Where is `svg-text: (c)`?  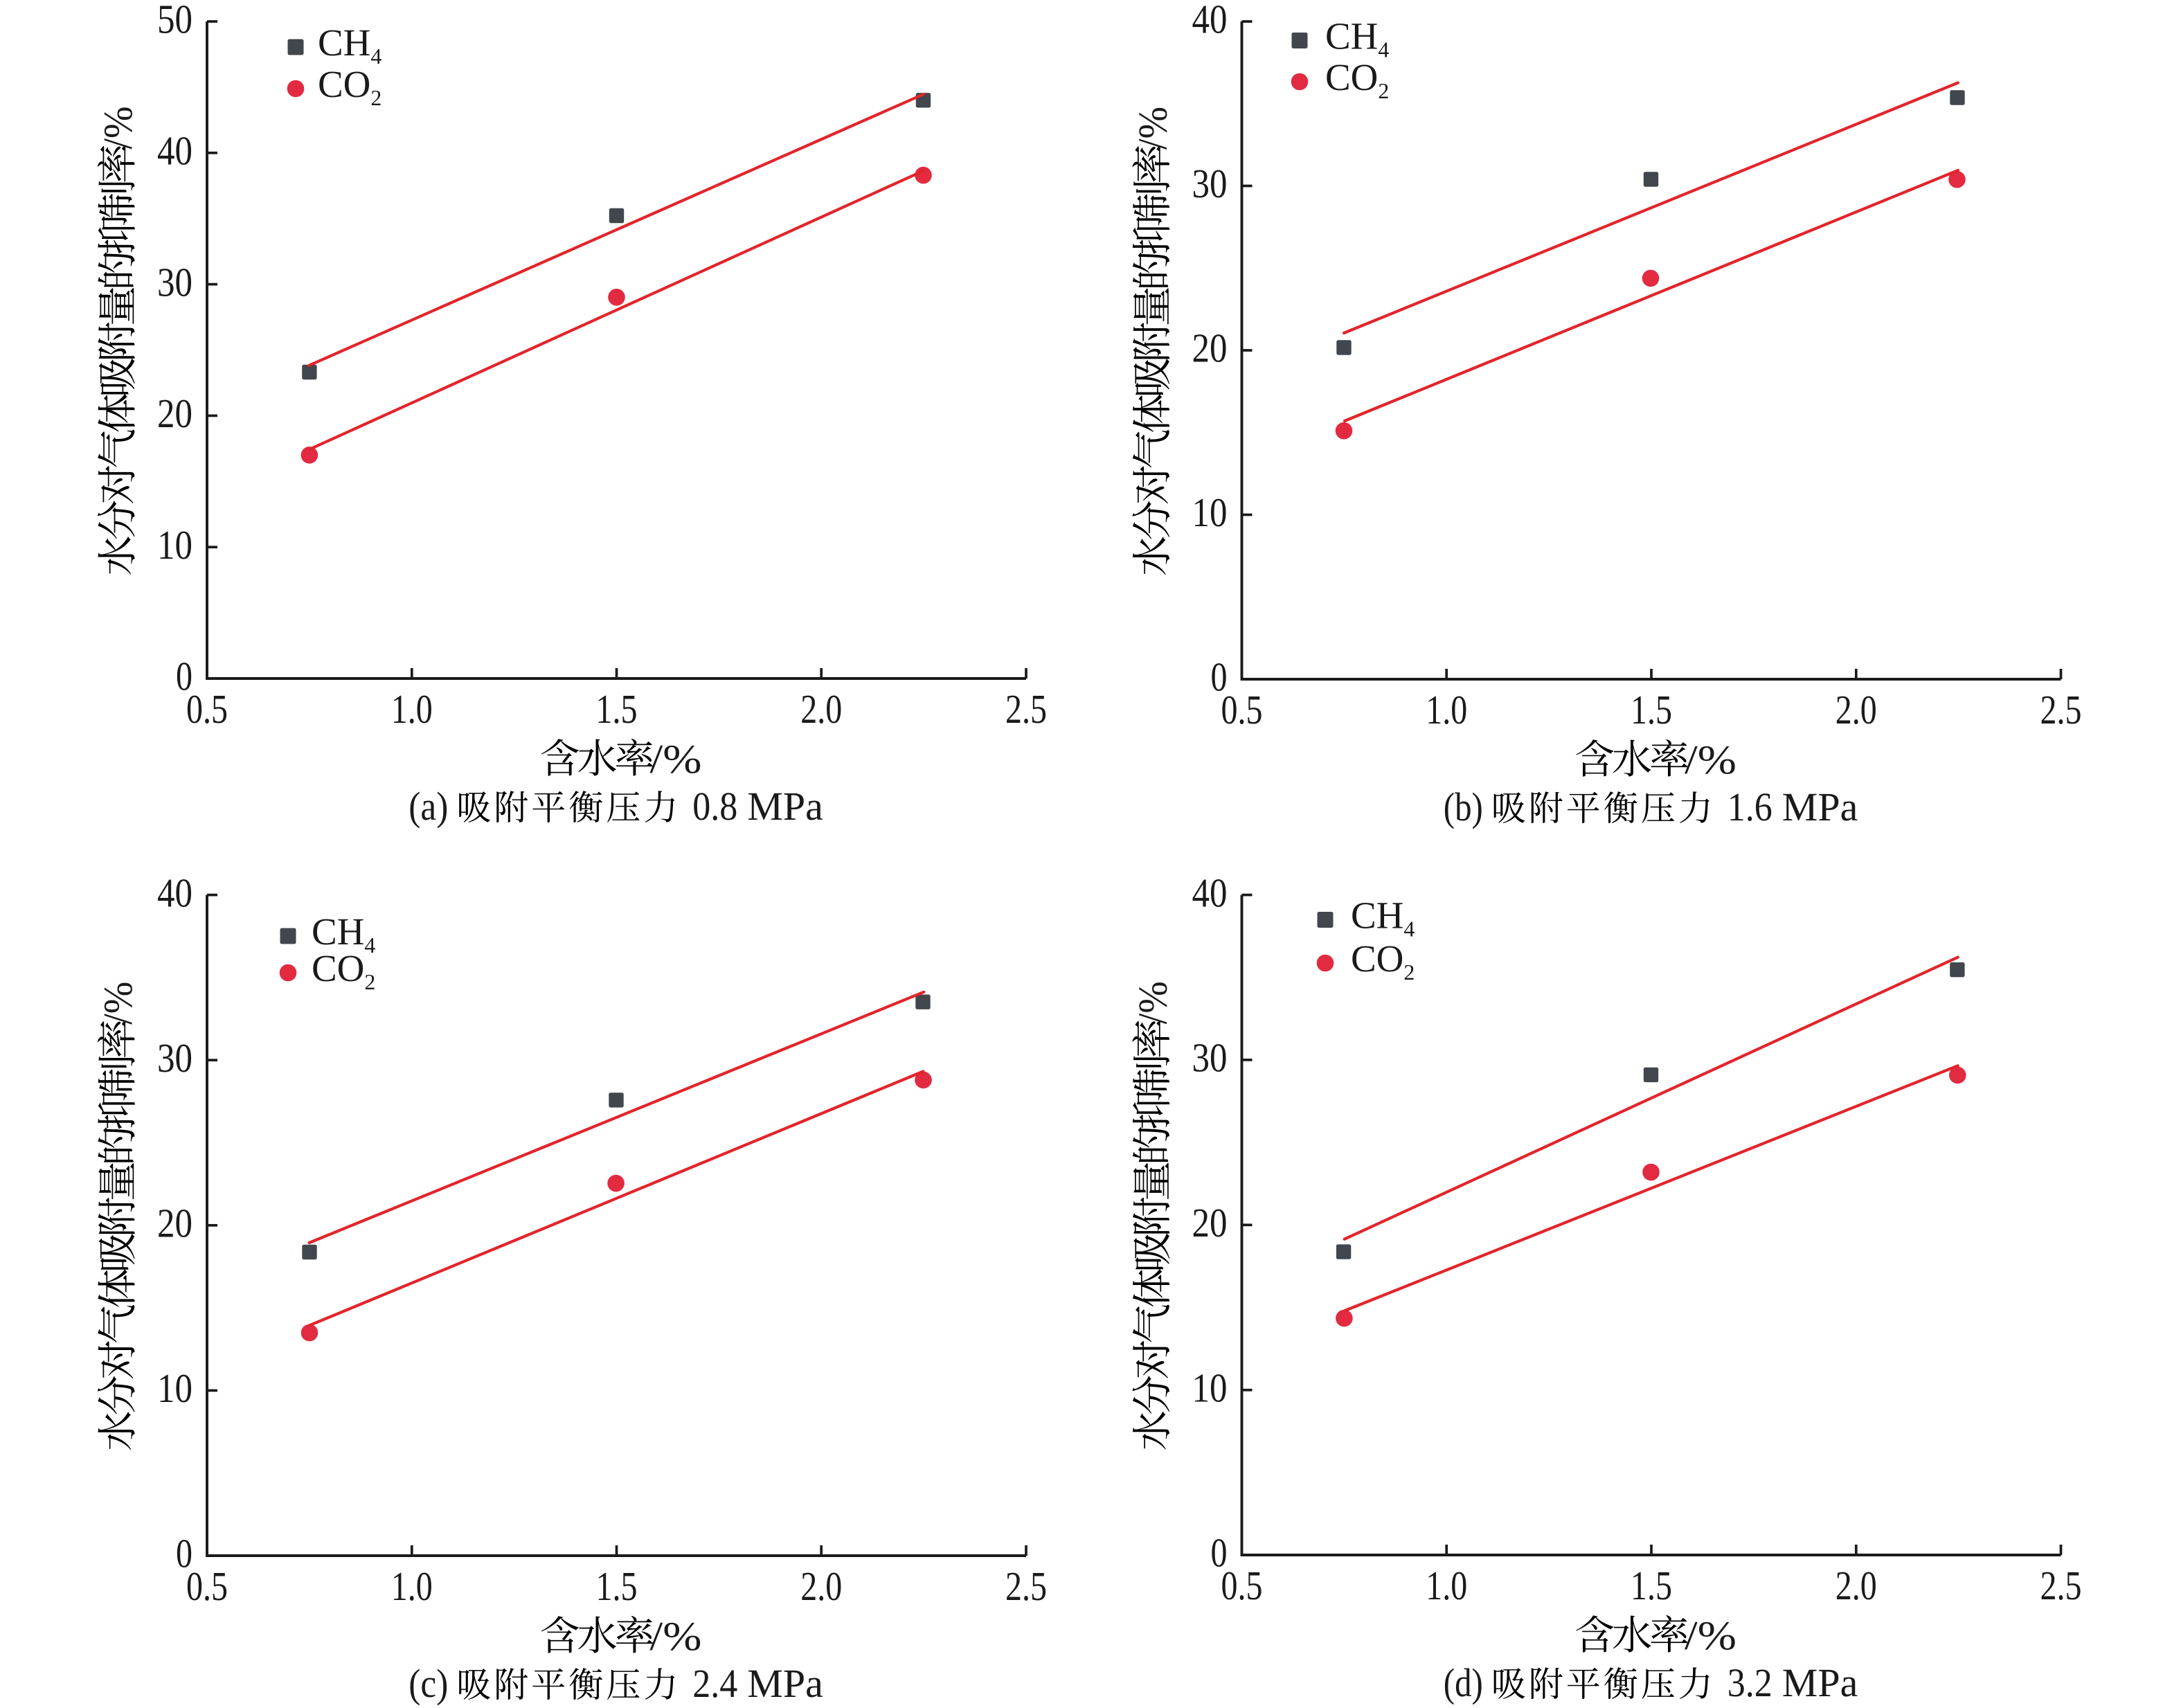 svg-text: (c) is located at coordinates (429, 1683).